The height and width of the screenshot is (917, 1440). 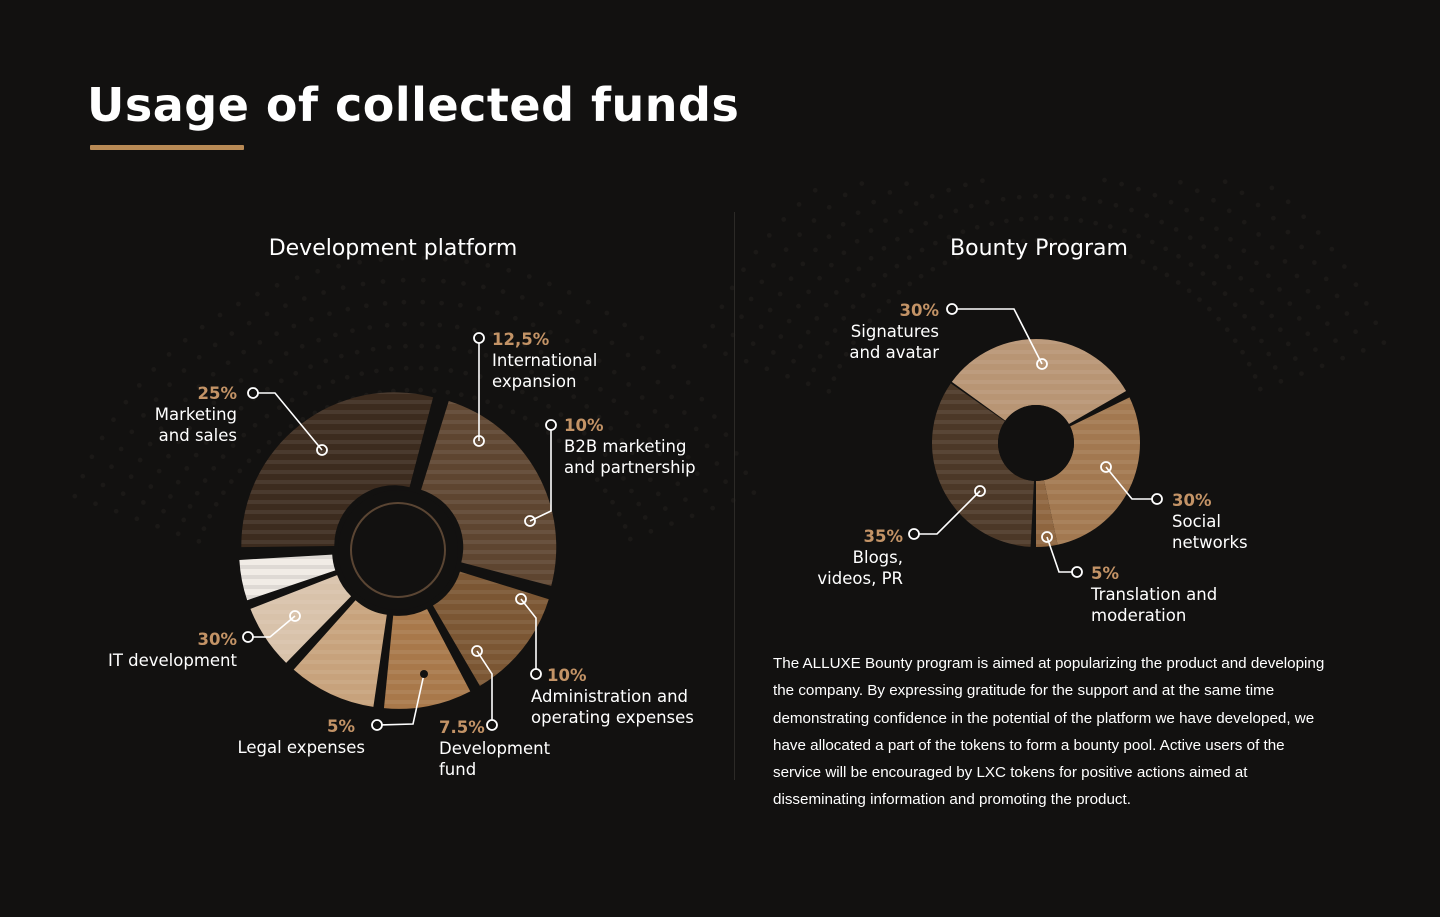 What do you see at coordinates (612, 707) in the screenshot?
I see `name-administration: Administration and operating expenses` at bounding box center [612, 707].